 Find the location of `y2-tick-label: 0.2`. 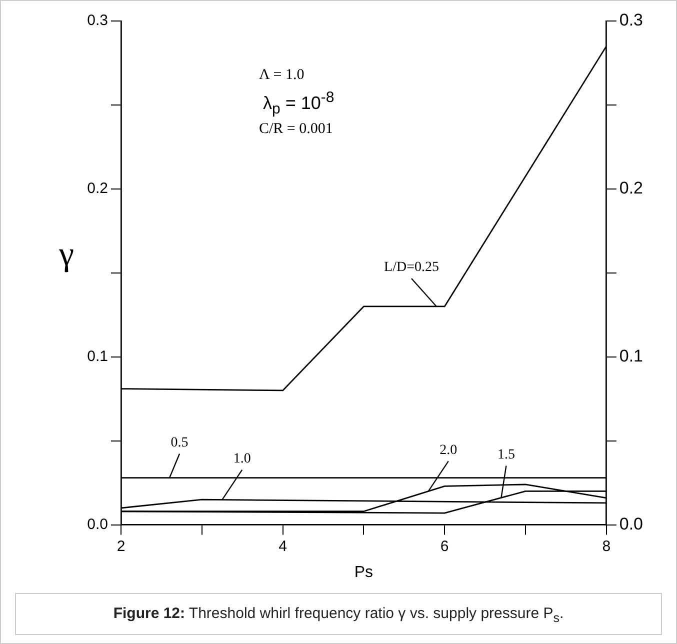

y2-tick-label: 0.2 is located at coordinates (631, 188).